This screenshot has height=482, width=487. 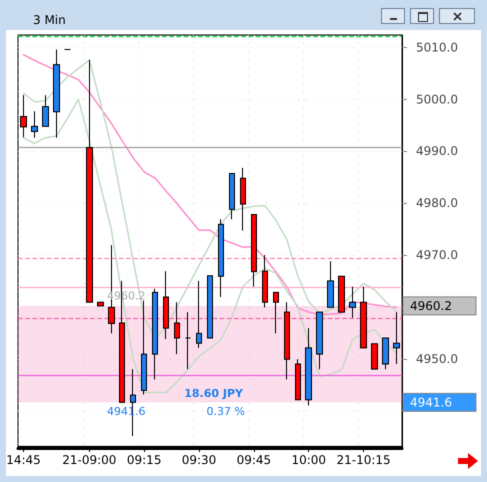 What do you see at coordinates (225, 411) in the screenshot?
I see `annotation: 0.37 %` at bounding box center [225, 411].